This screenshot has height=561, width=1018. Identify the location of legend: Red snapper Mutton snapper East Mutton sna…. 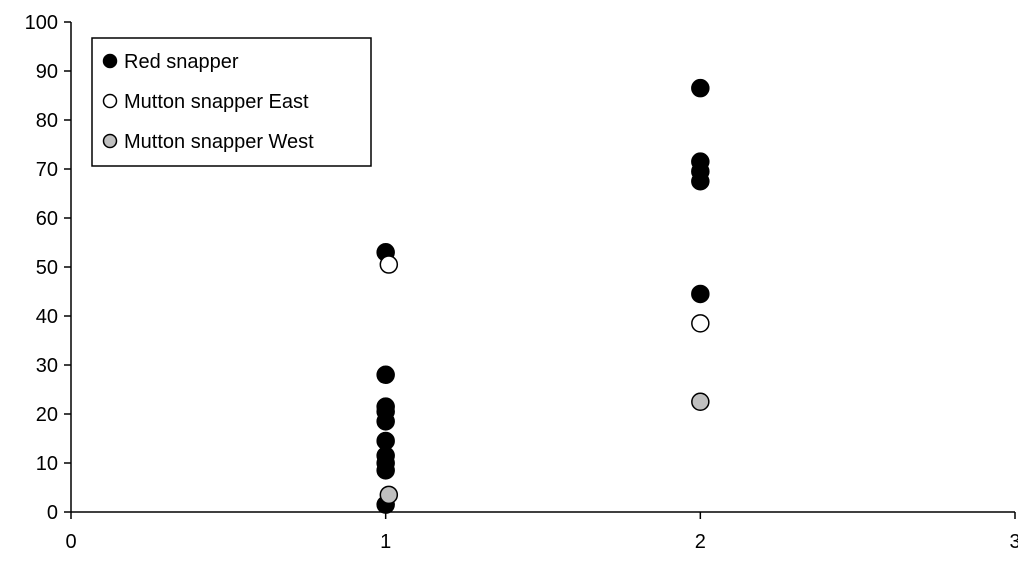
(231, 102).